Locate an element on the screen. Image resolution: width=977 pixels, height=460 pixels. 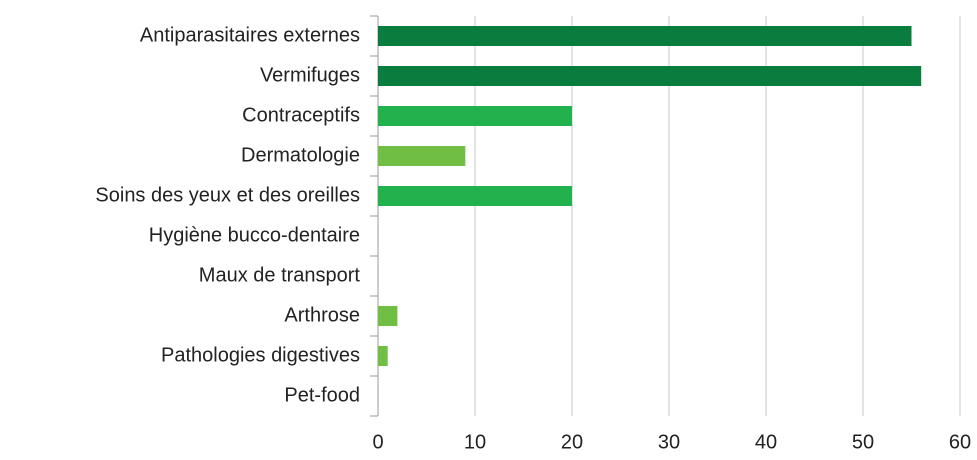
y-tick-label: Pathologies digestives is located at coordinates (260, 355).